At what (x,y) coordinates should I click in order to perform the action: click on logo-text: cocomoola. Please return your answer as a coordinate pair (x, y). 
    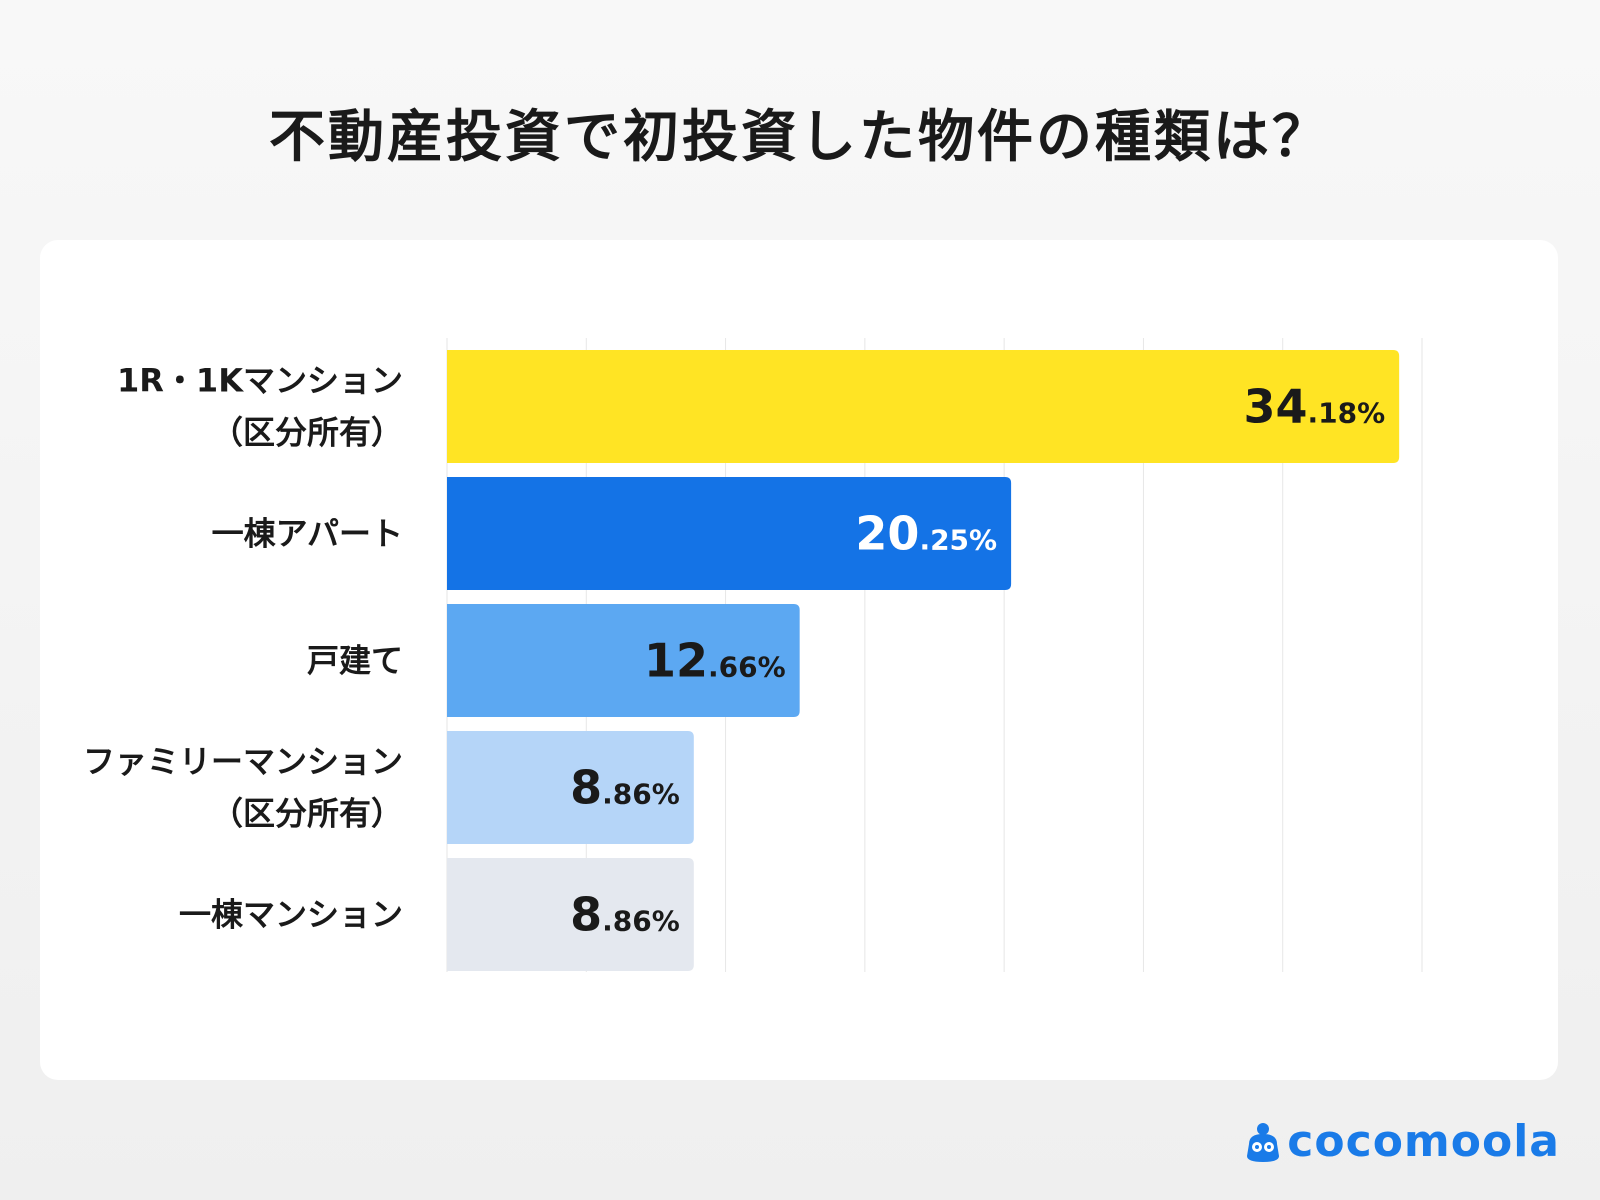
    Looking at the image, I should click on (1423, 1141).